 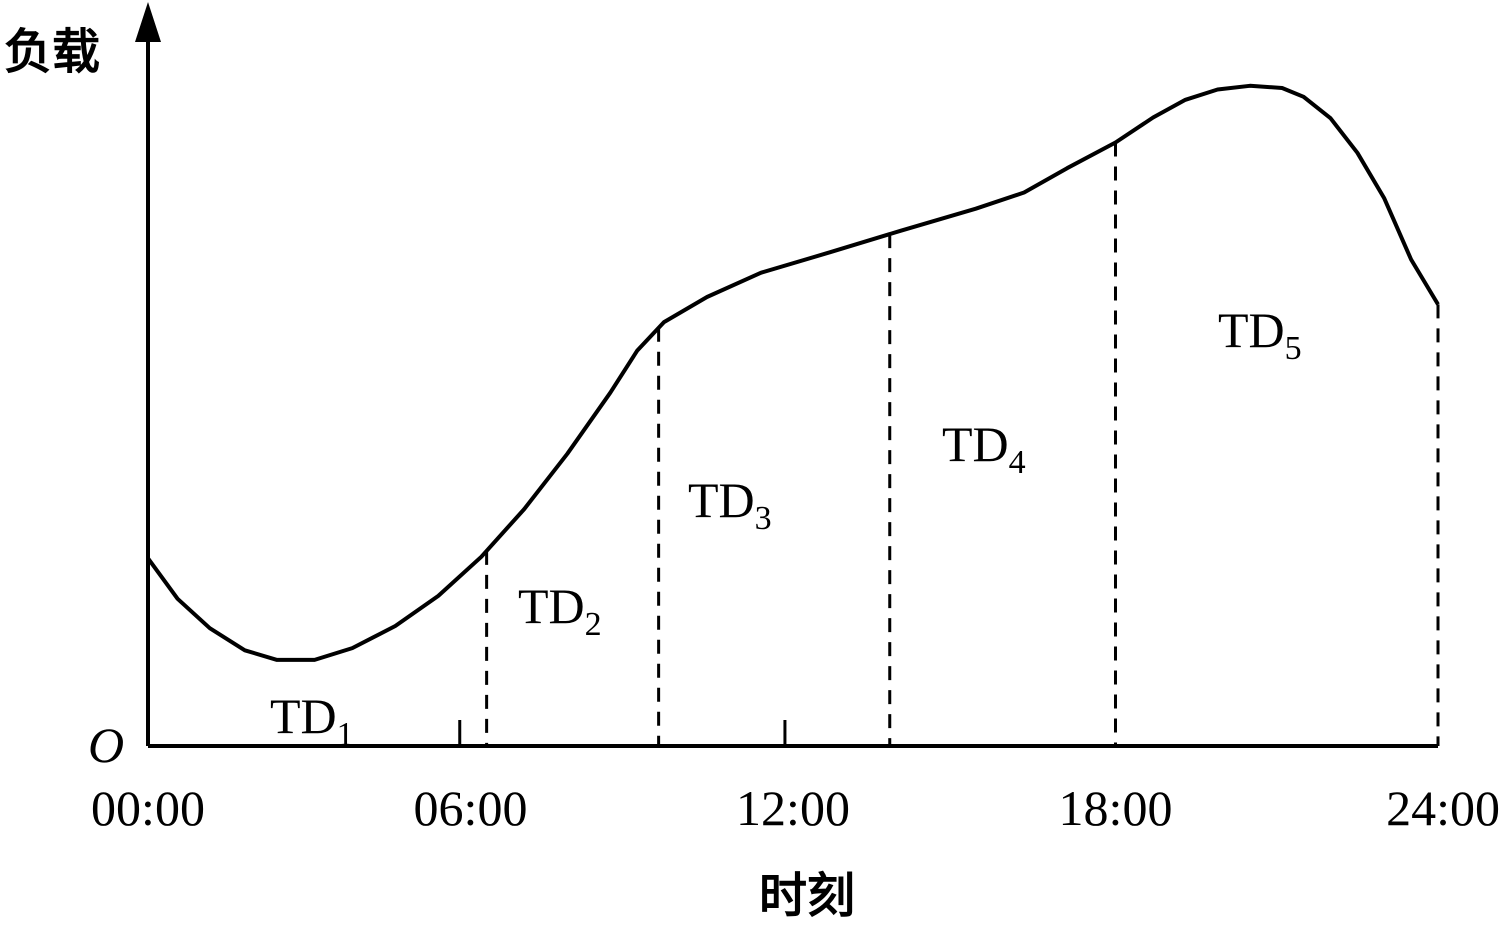 I want to click on x-tick-label-1: 00:00, so click(x=148, y=808).